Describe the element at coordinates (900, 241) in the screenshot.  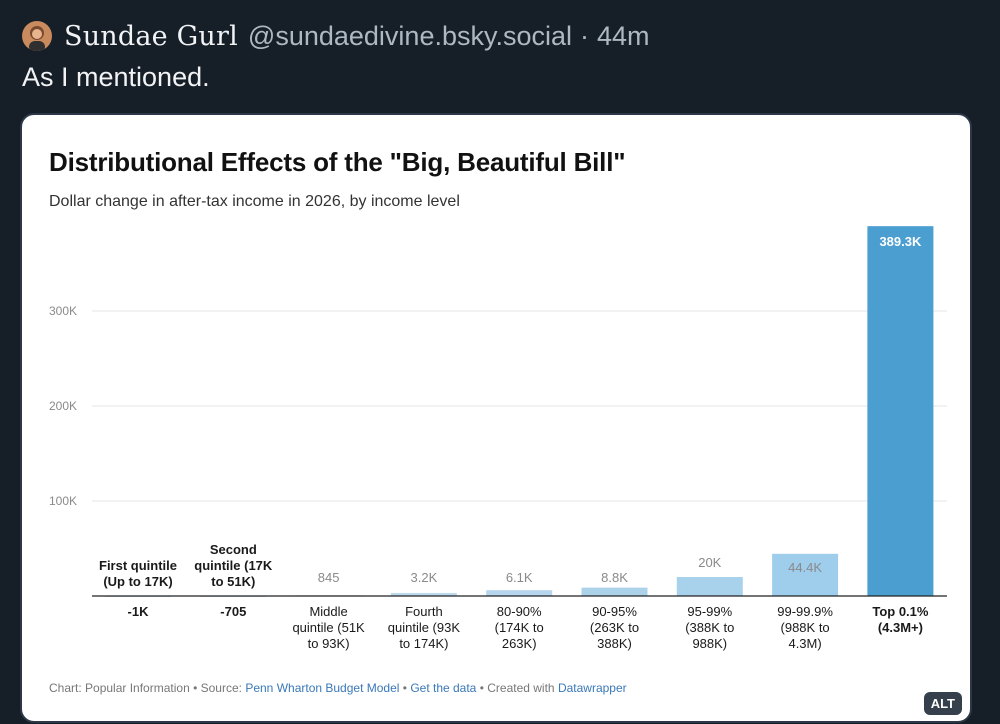
I see `value-label: 389.3K` at that location.